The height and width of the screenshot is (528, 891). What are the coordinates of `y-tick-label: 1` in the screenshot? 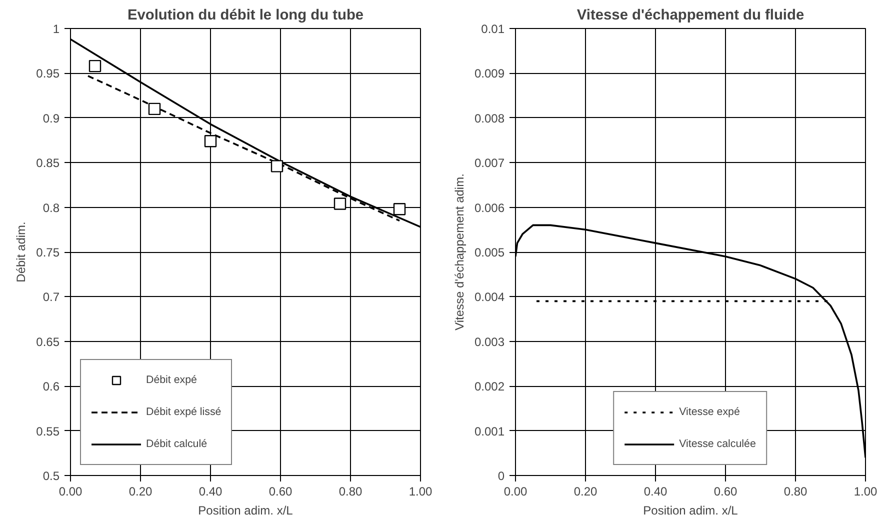 It's located at (56, 29).